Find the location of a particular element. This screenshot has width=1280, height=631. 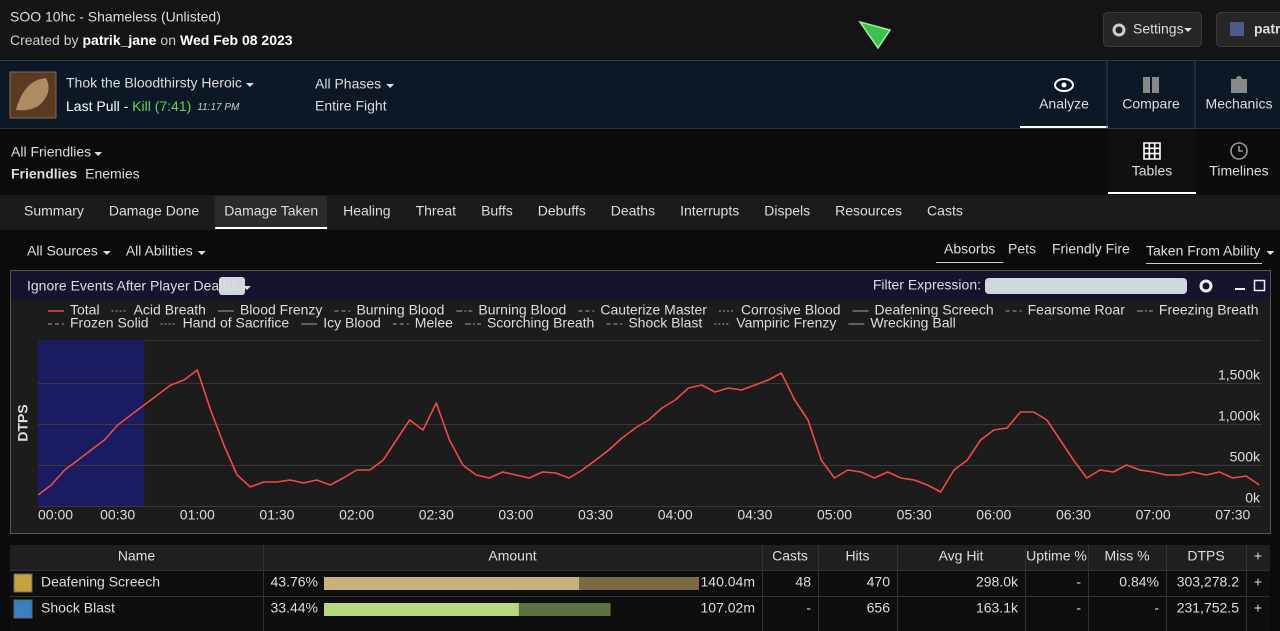

view-tab: Compare is located at coordinates (1151, 104).